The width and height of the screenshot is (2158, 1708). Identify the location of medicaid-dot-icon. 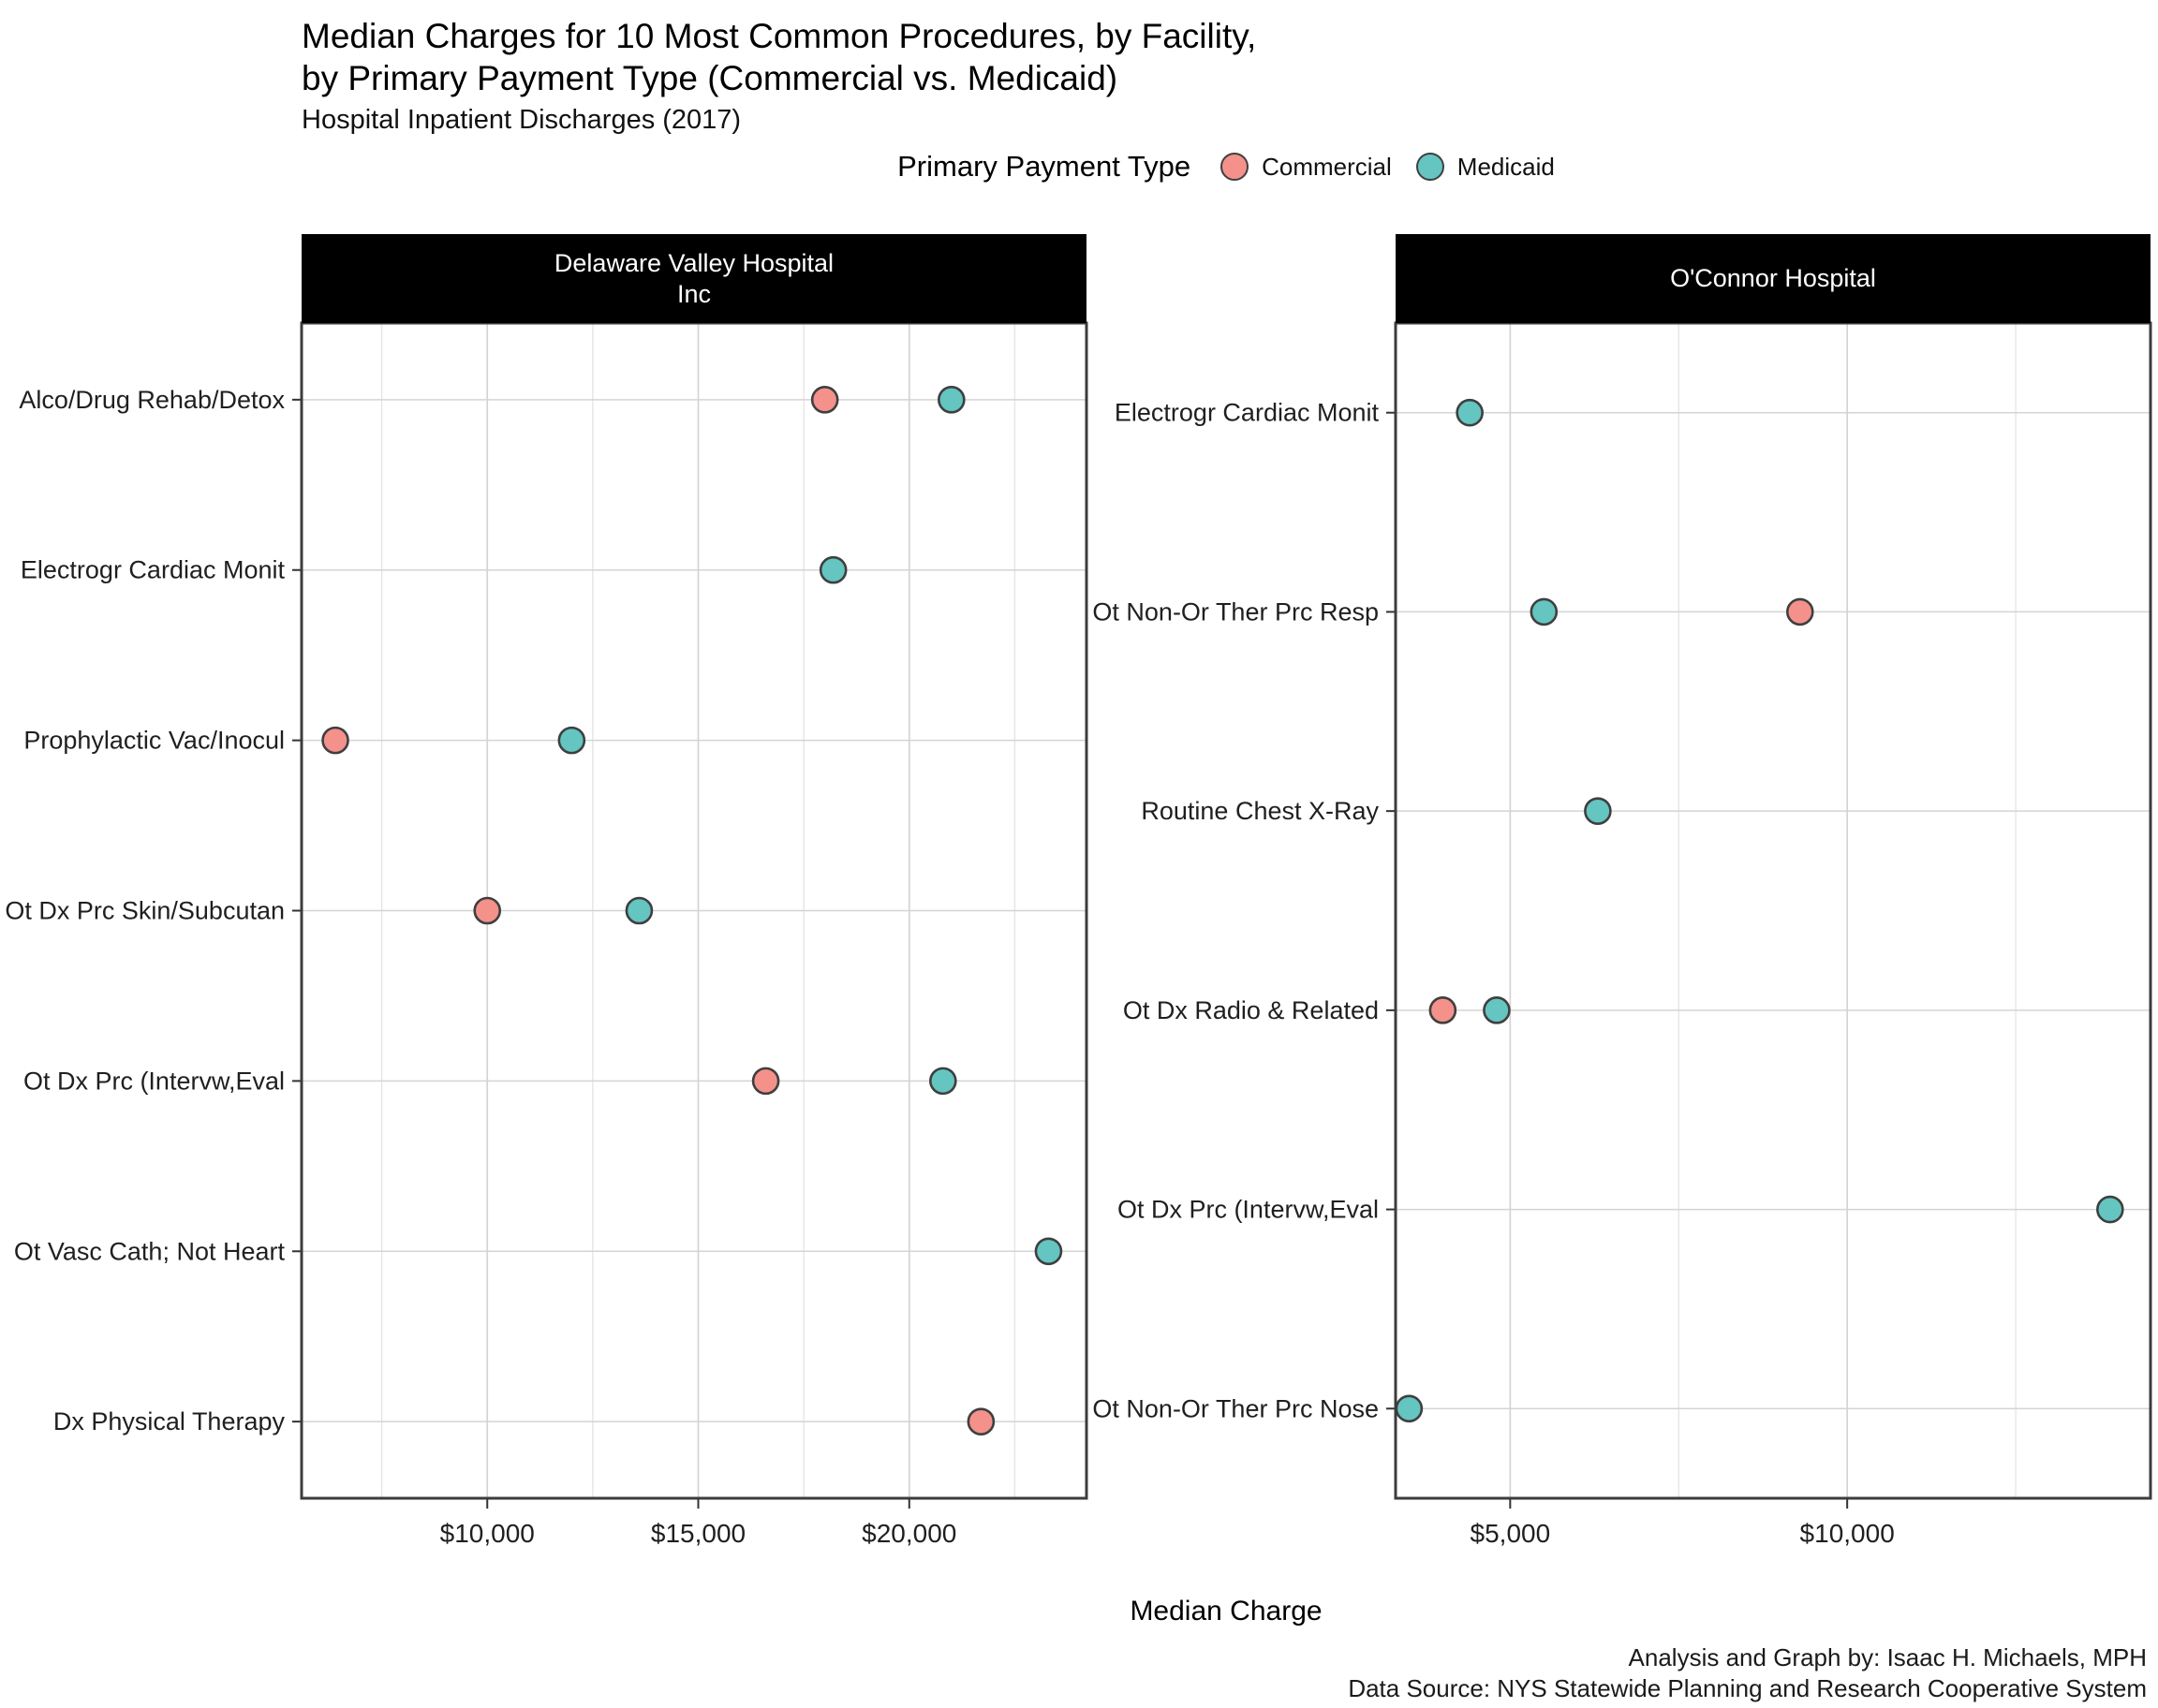
(1430, 167).